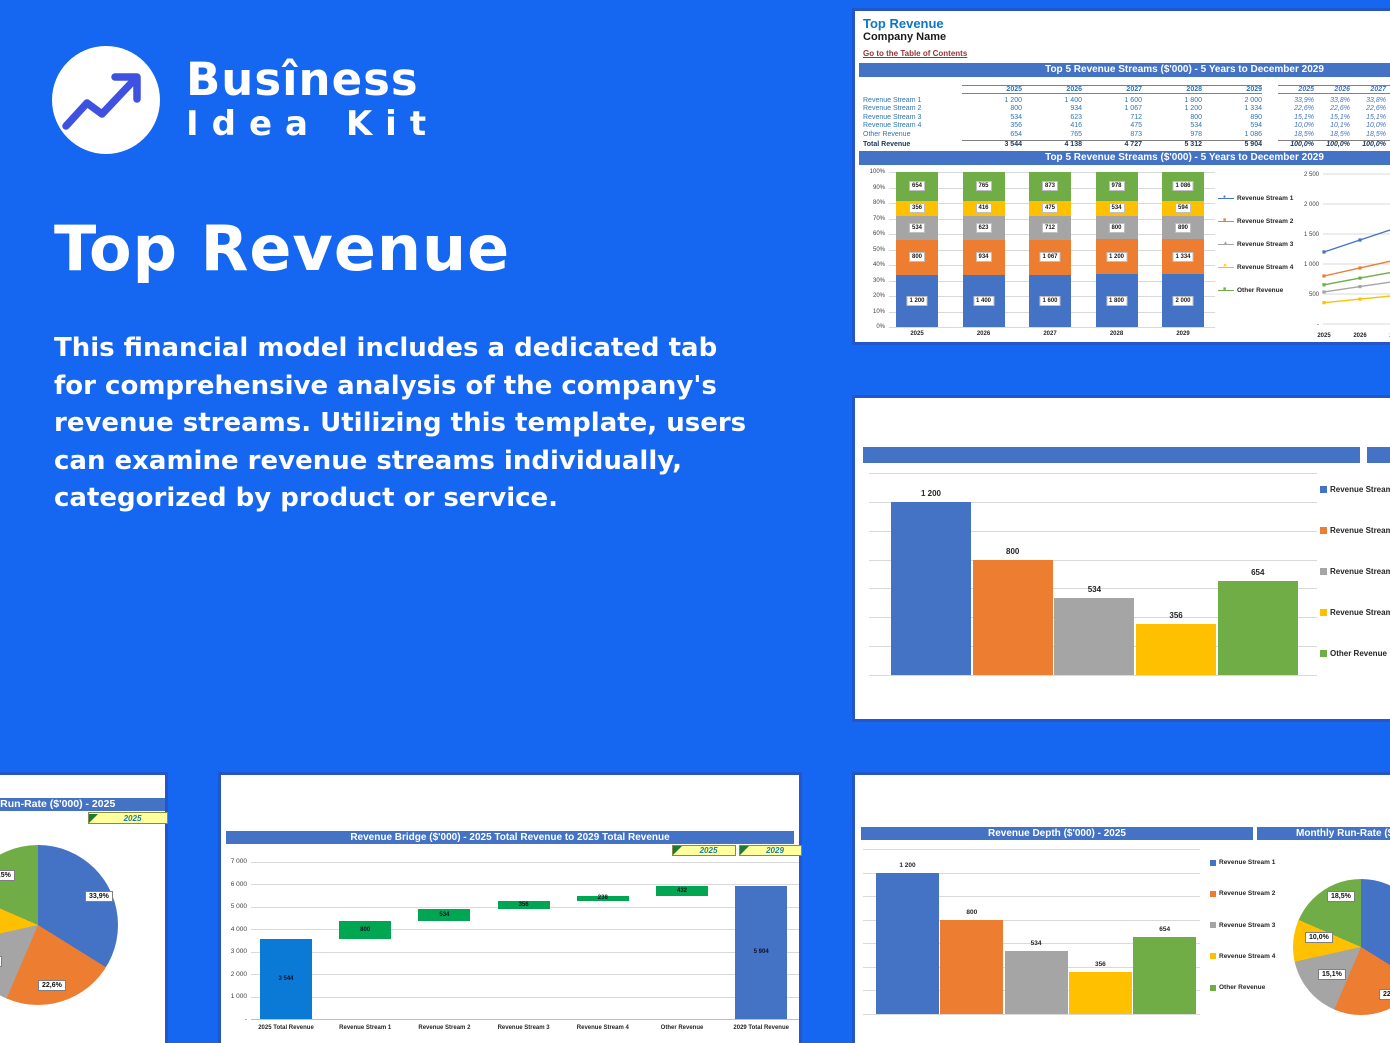  I want to click on cell-value: 934, so click(1076, 109).